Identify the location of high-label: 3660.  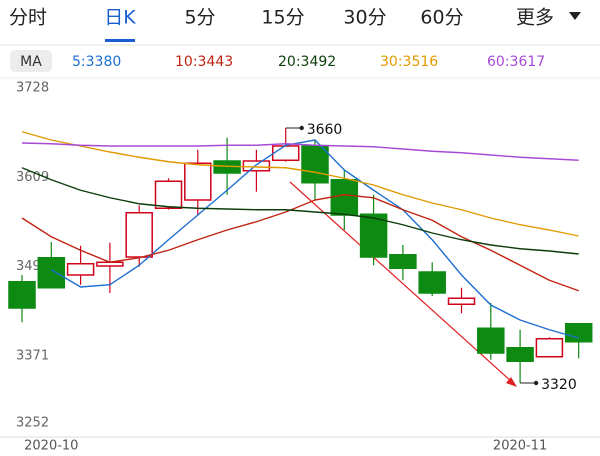
(325, 130).